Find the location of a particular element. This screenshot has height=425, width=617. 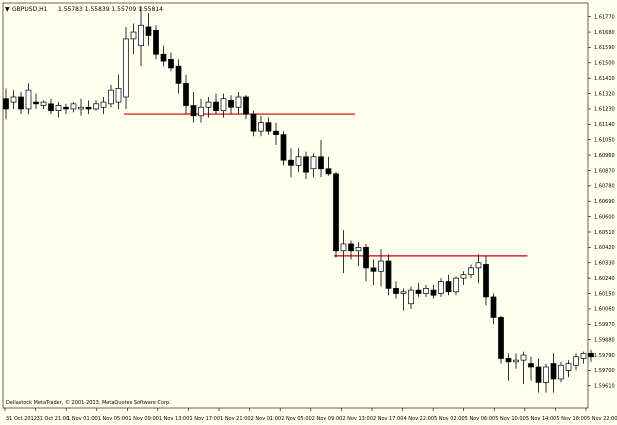

y-tick-label: 1.60780 is located at coordinates (604, 187).